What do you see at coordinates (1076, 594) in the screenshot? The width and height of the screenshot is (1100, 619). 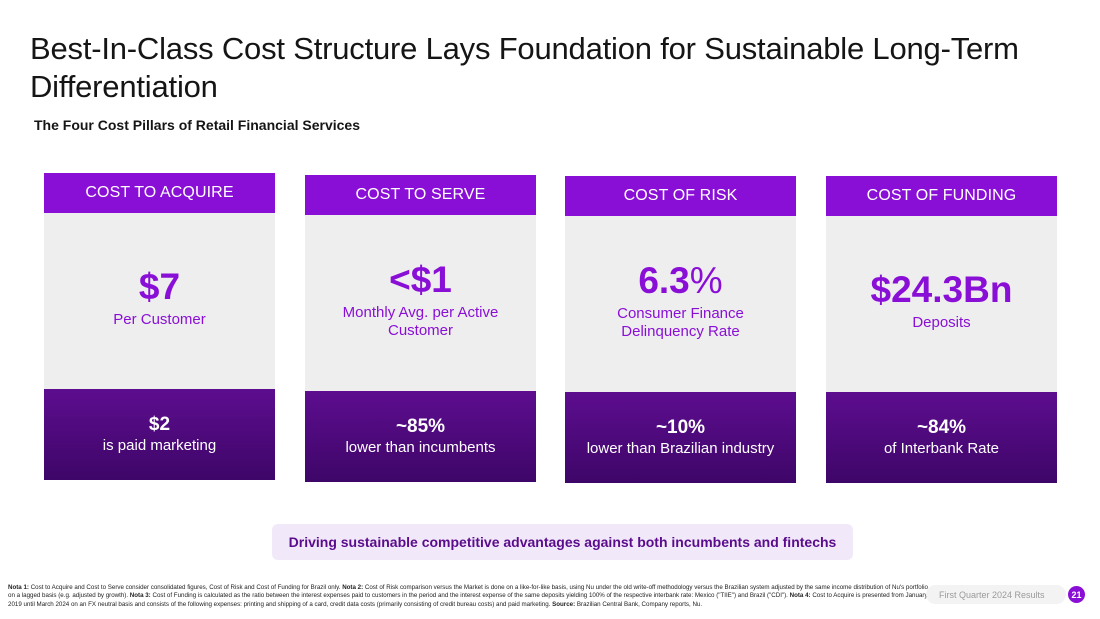 I see `page-number-badge: 21` at bounding box center [1076, 594].